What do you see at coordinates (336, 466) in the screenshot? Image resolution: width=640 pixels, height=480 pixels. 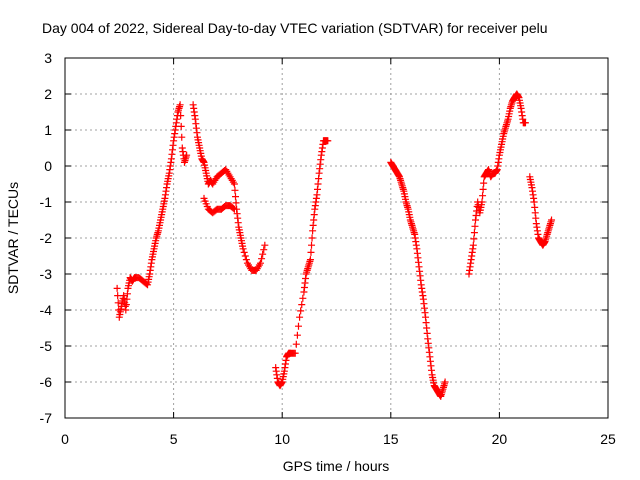 I see `x-axis-label: GPS time / hours` at bounding box center [336, 466].